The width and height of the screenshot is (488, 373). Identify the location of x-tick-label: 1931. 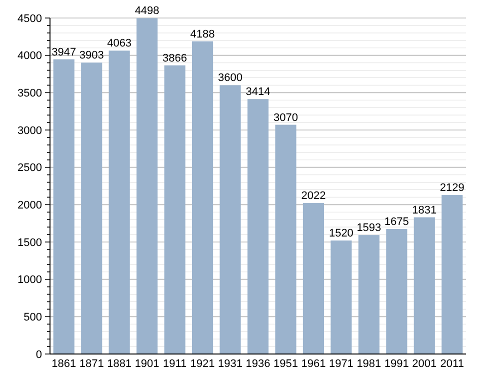
(230, 364).